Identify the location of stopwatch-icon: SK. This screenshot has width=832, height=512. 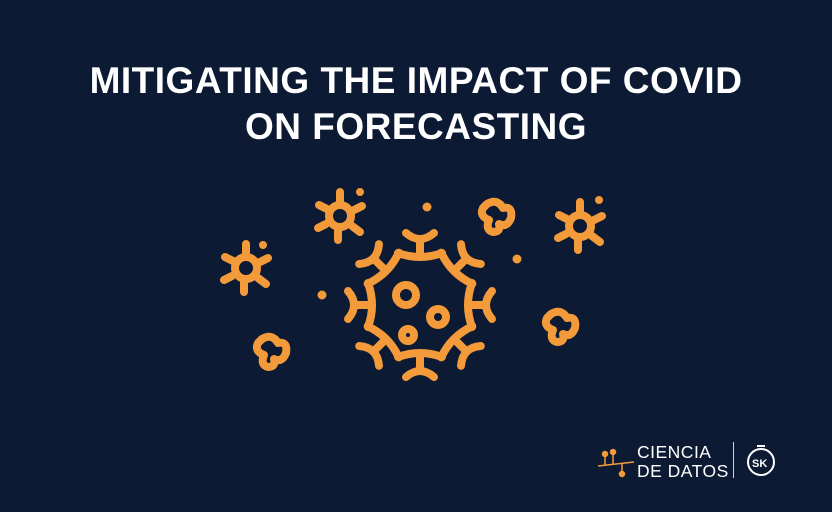
(761, 460).